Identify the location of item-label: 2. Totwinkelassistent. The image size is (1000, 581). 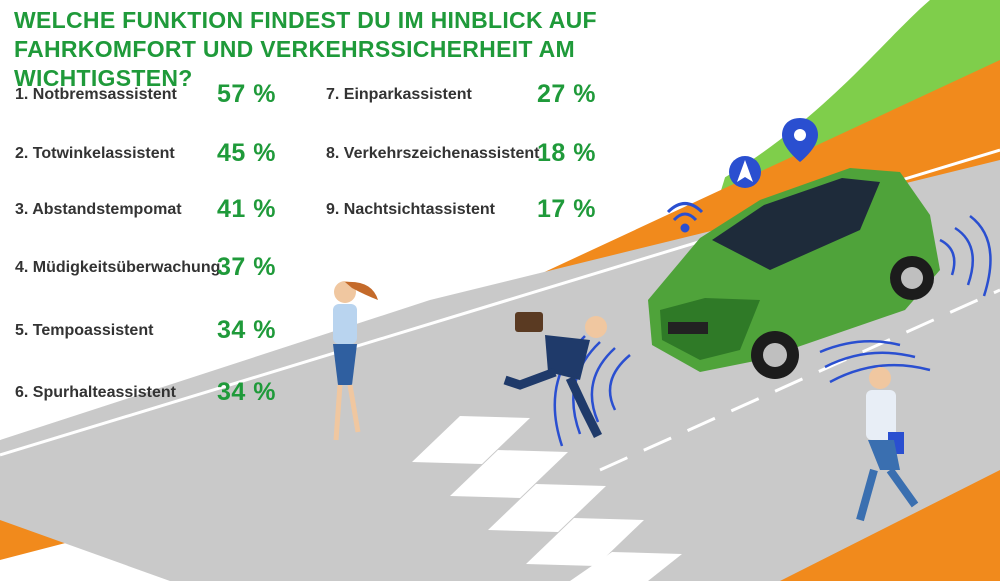
(95, 153).